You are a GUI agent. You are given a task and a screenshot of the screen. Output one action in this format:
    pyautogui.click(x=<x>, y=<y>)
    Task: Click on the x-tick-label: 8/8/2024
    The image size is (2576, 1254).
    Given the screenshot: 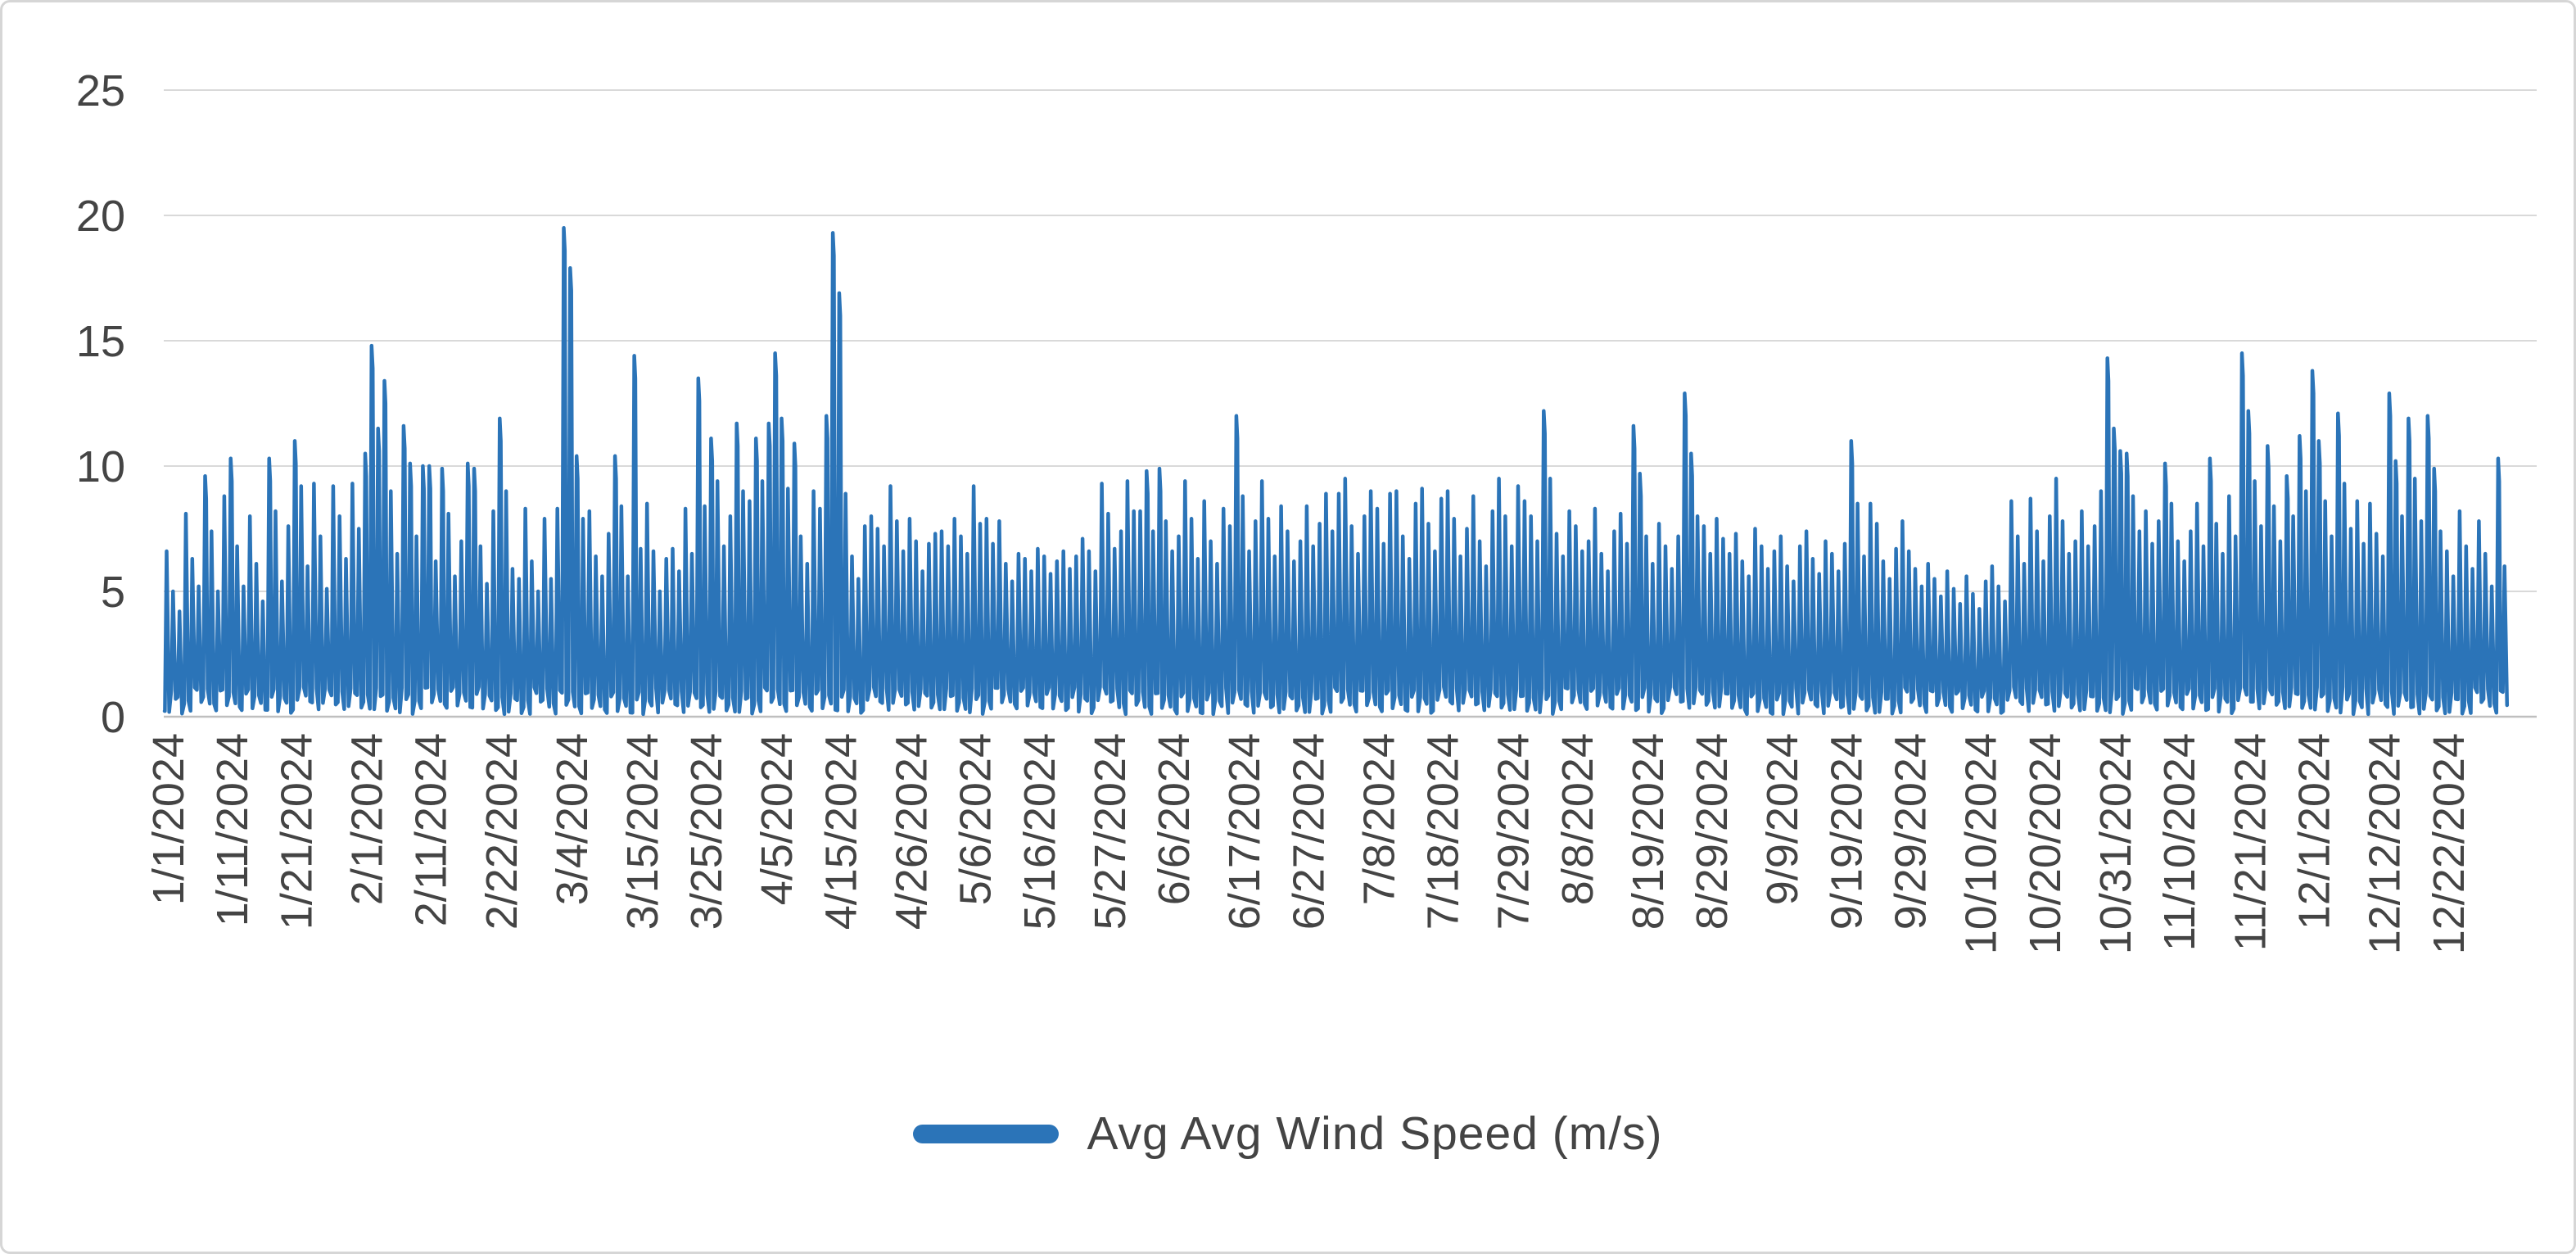 What is the action you would take?
    pyautogui.click(x=1577, y=819)
    